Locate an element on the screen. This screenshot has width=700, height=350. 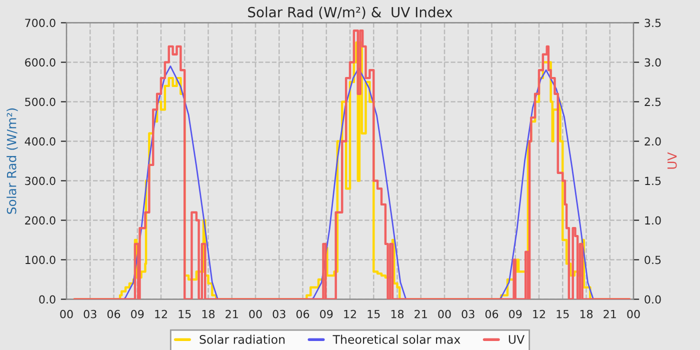
y-tick-label: 500.0 is located at coordinates (40, 102).